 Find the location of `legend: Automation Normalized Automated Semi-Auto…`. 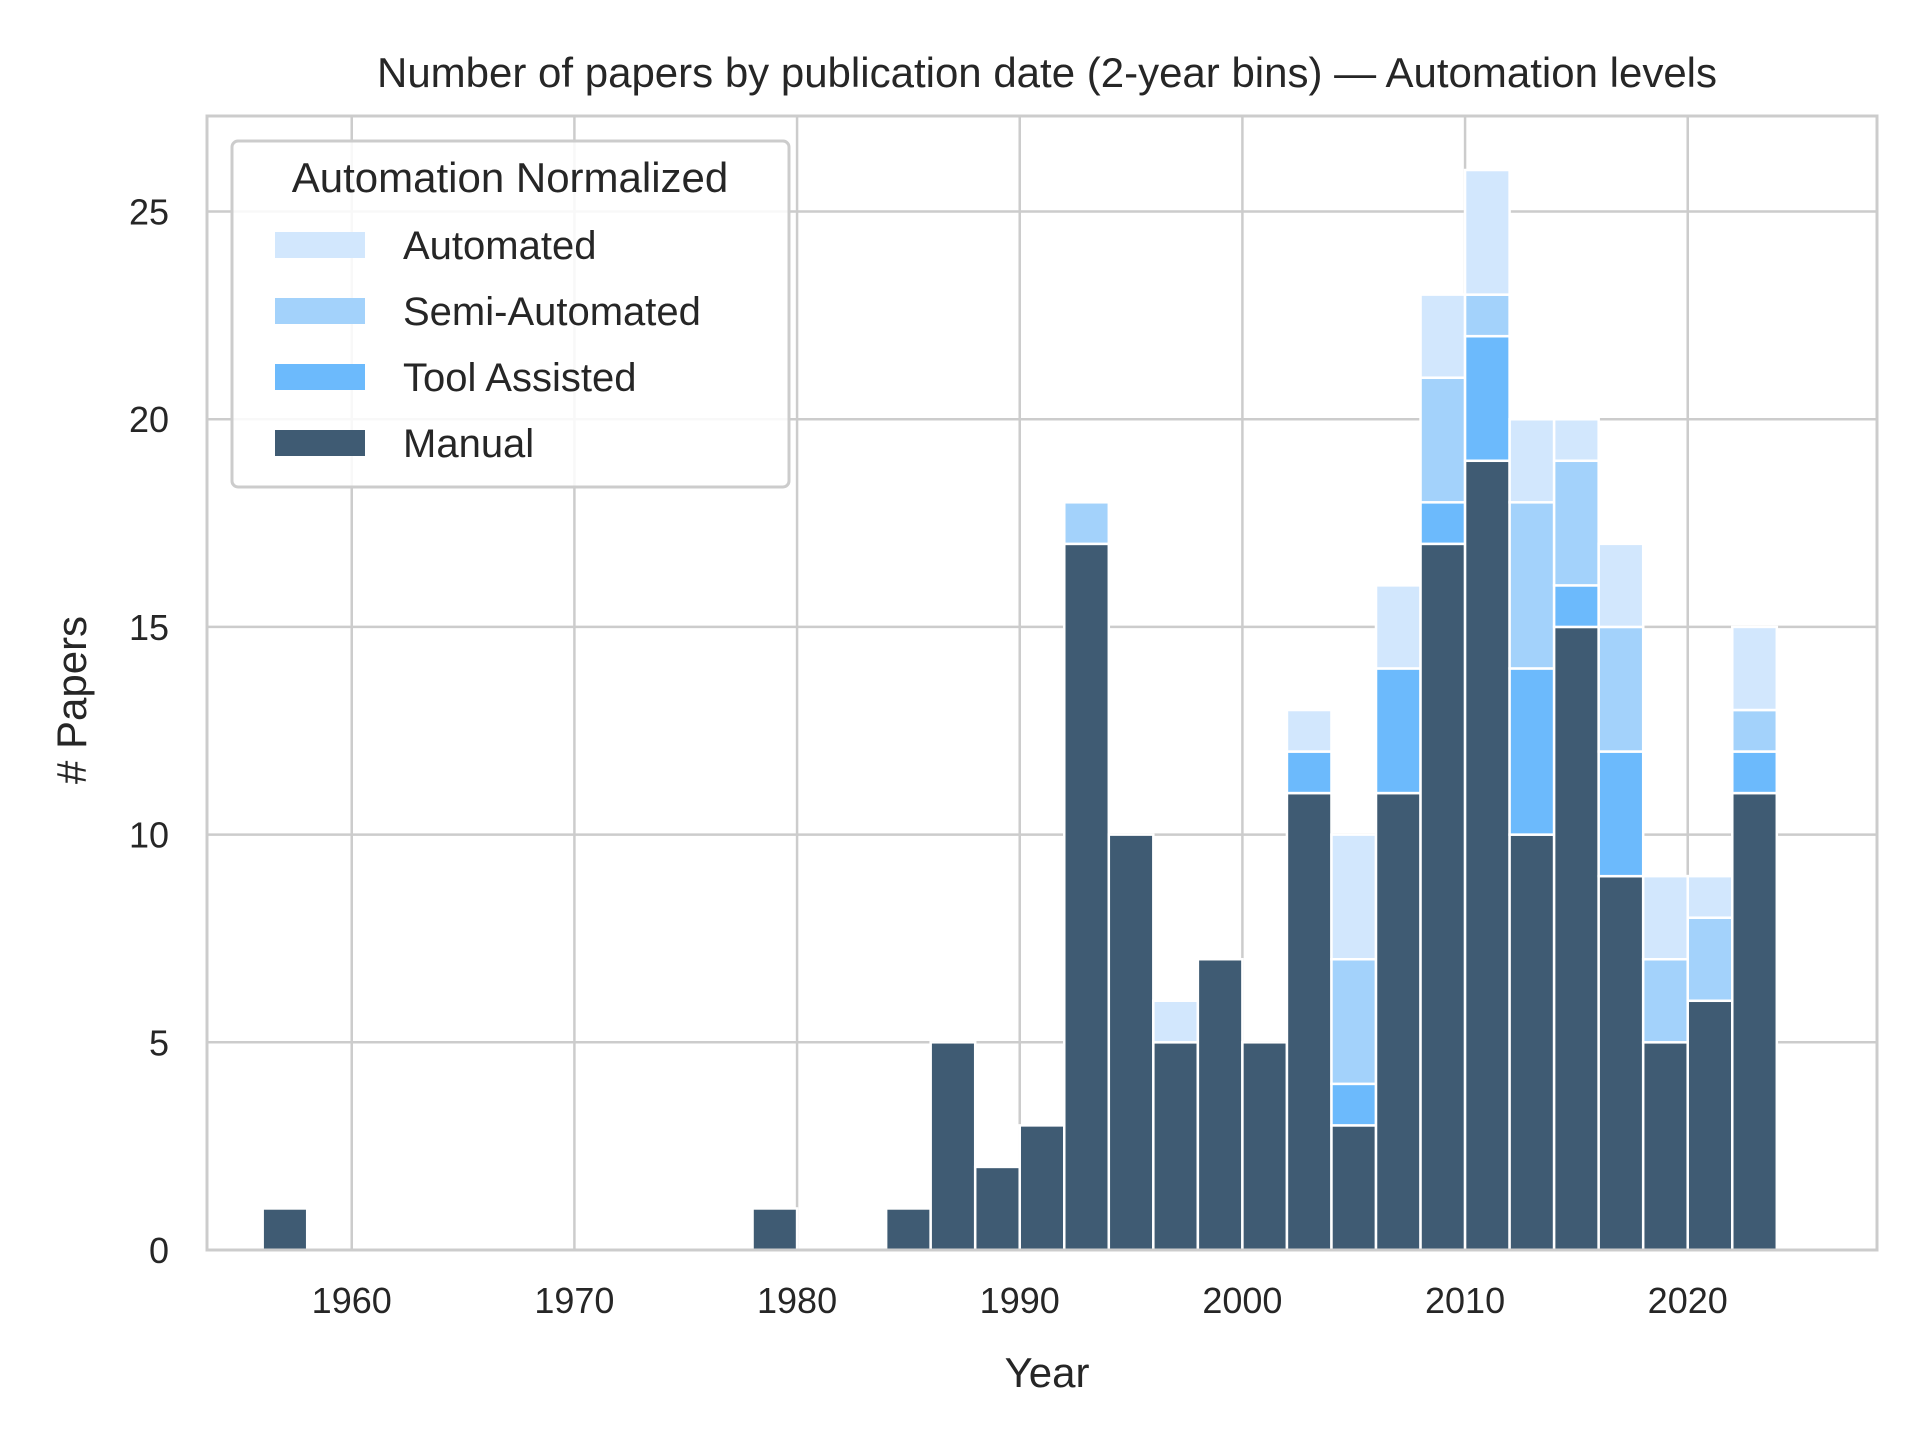

legend: Automation Normalized Automated Semi-Auto… is located at coordinates (510, 314).